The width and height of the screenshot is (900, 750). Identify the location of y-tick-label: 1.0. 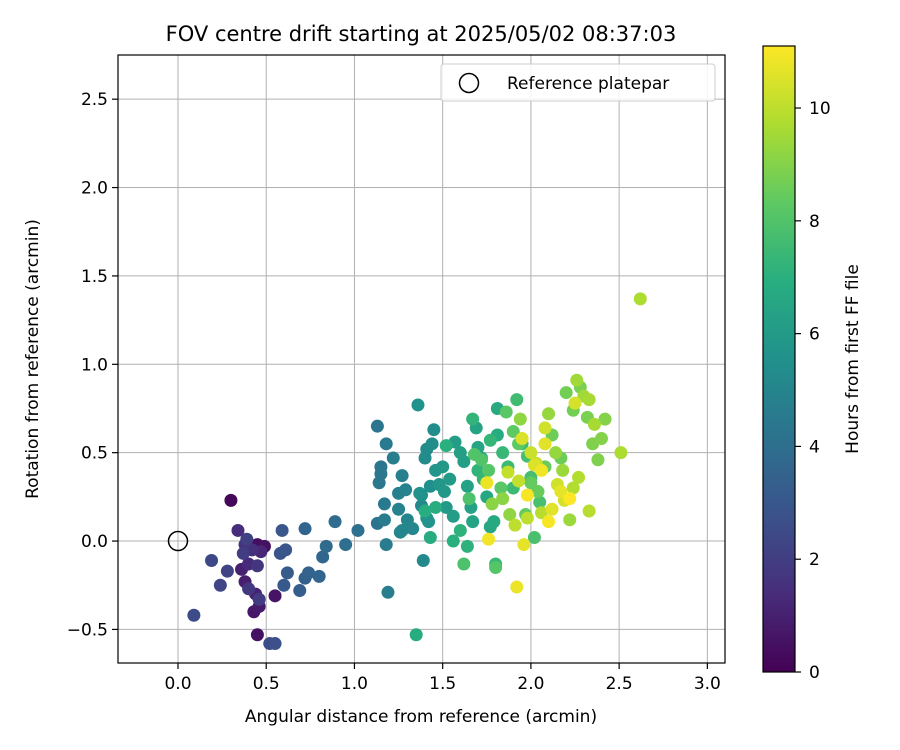
(94, 365).